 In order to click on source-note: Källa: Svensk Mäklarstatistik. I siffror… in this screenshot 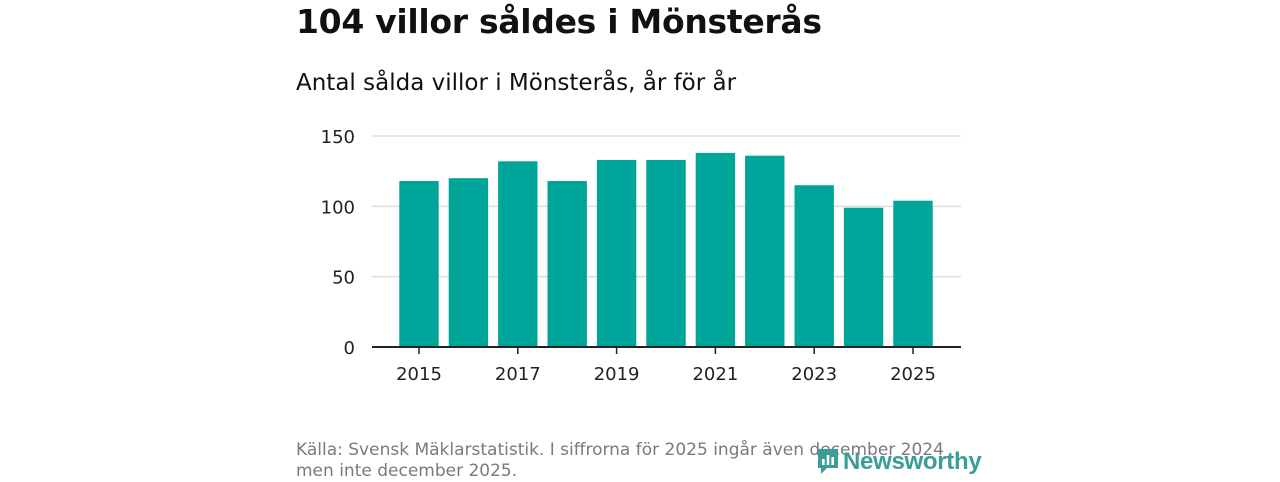, I will do `click(620, 460)`.